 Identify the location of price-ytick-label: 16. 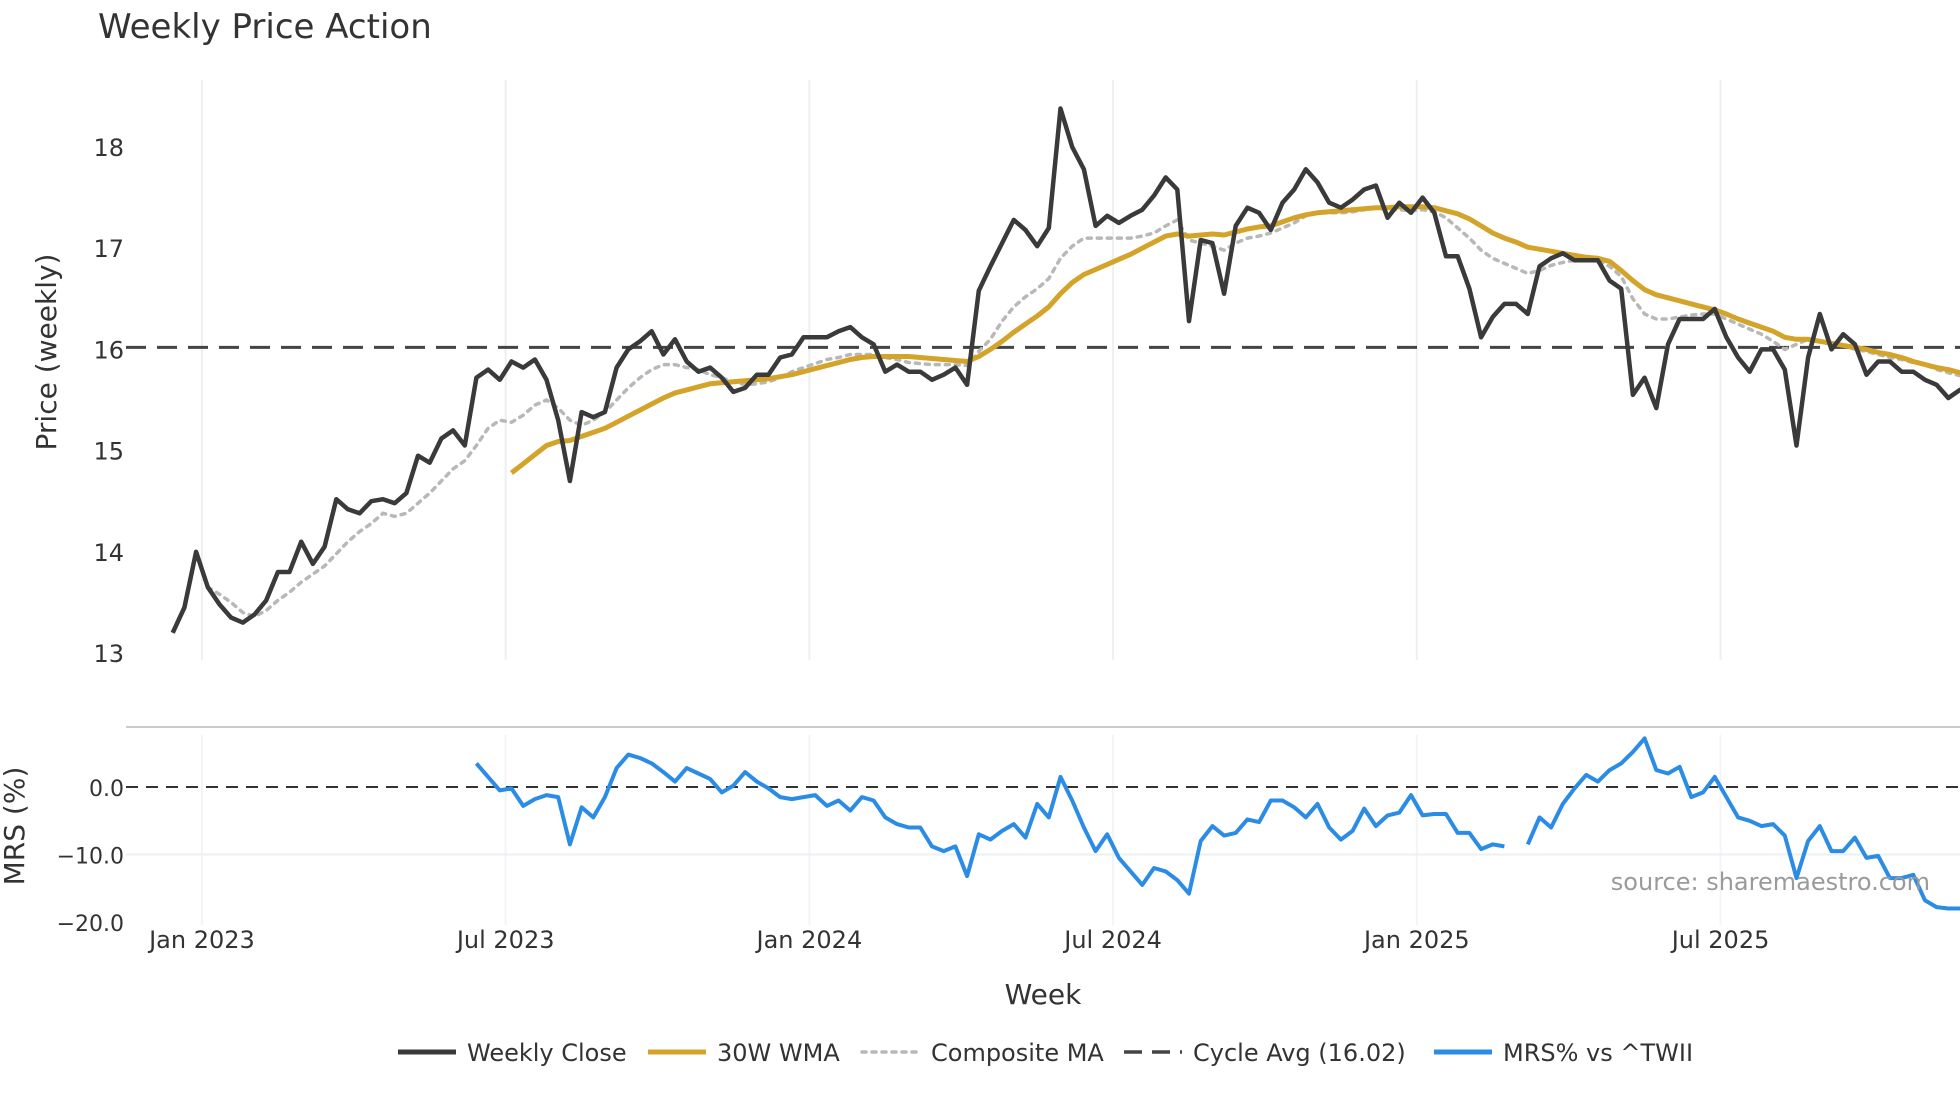
(108, 350).